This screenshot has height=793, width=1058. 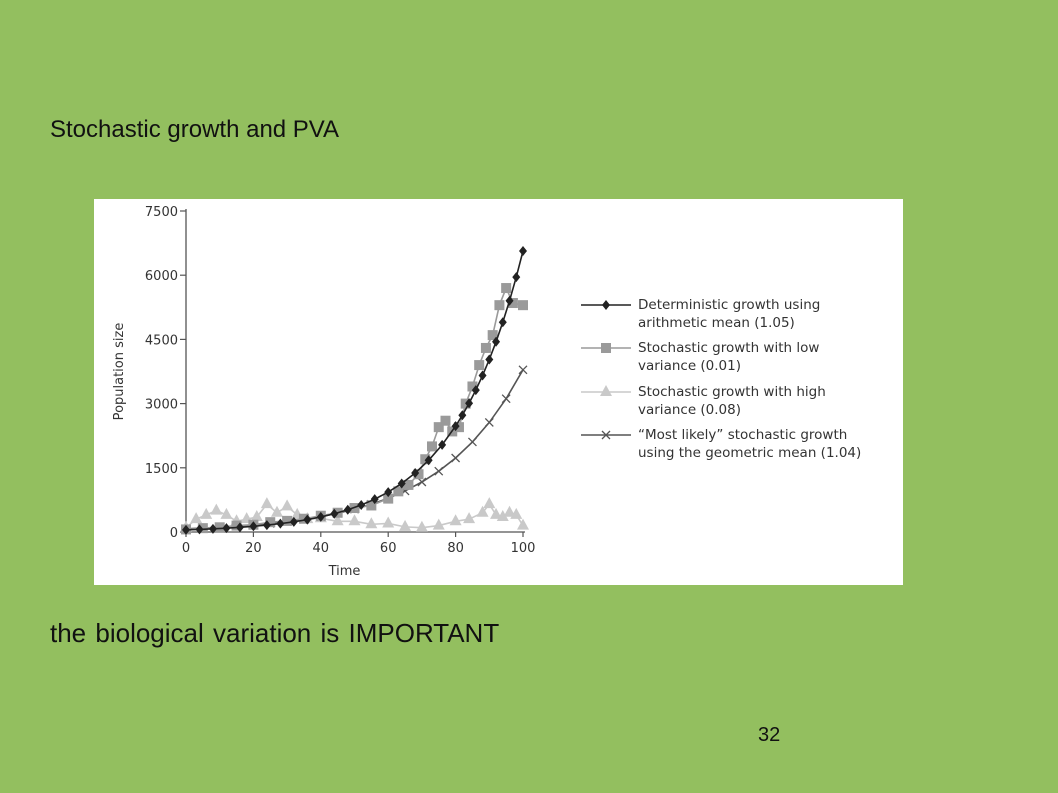 What do you see at coordinates (729, 305) in the screenshot?
I see `legend-entry-text: Deterministic growth using` at bounding box center [729, 305].